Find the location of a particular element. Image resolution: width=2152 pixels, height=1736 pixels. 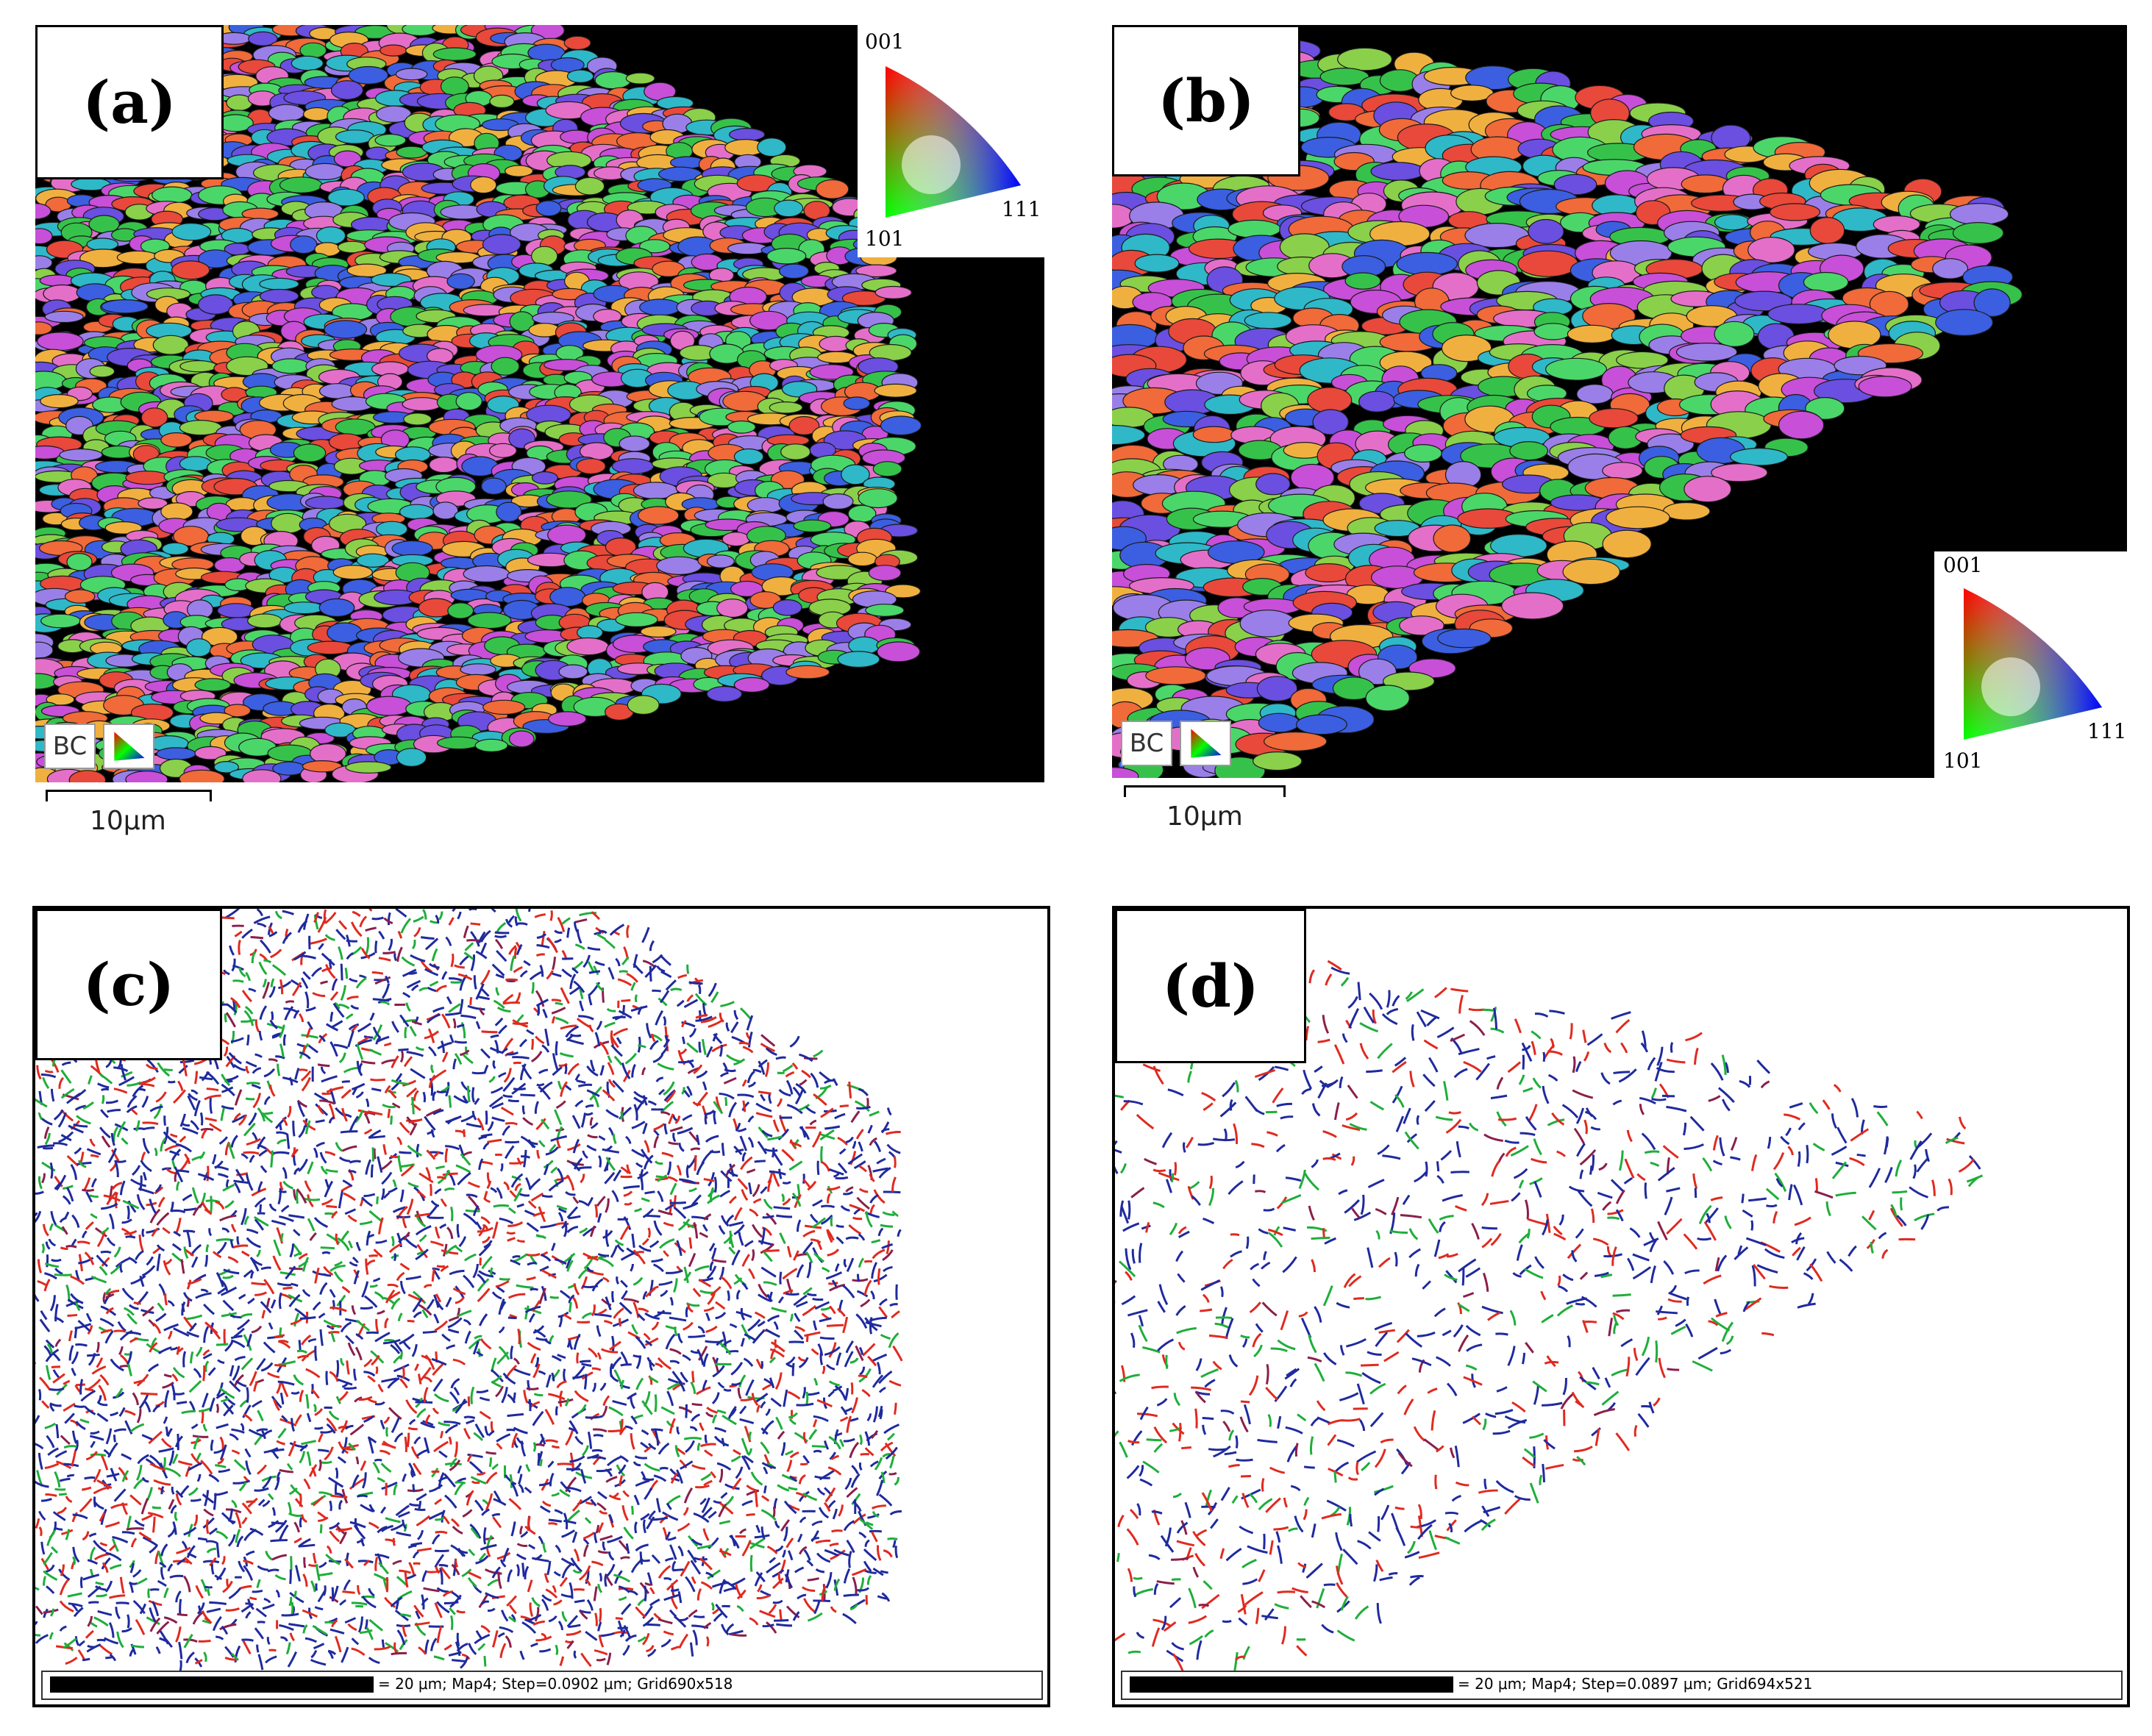

bc-button-a: BC is located at coordinates (70, 746).